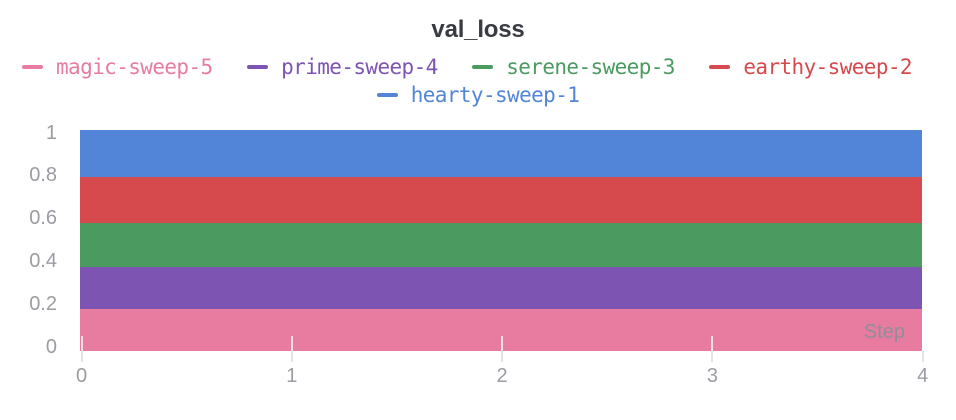 This screenshot has width=956, height=420. I want to click on legend-row-2: hearty-sweep-1, so click(478, 95).